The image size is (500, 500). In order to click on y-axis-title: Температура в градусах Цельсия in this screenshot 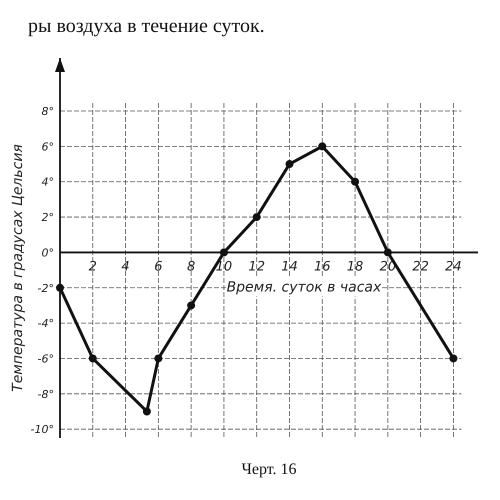, I will do `click(18, 268)`.